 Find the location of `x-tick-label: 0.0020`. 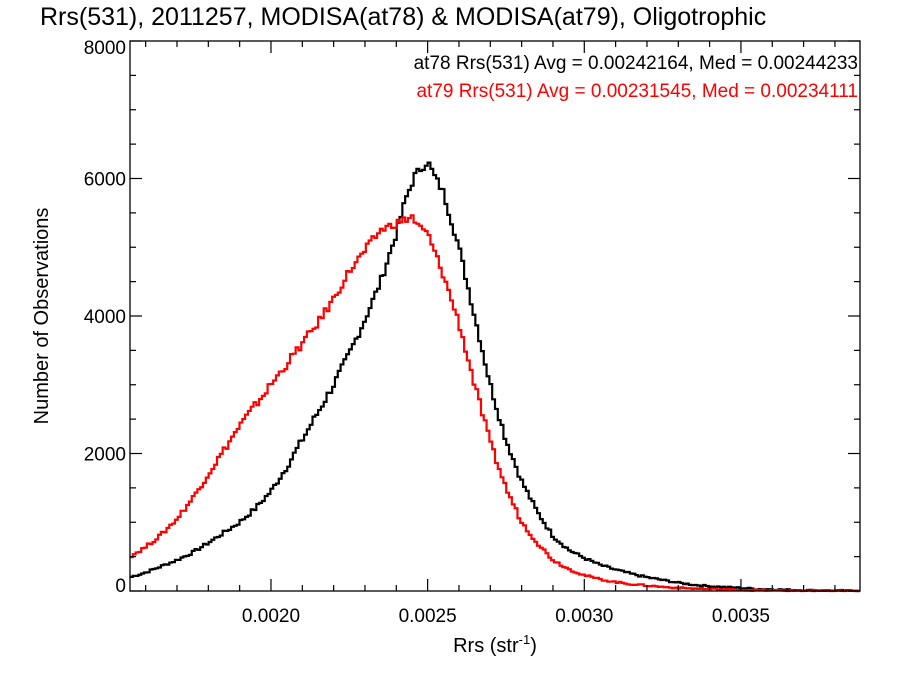

x-tick-label: 0.0020 is located at coordinates (271, 616).